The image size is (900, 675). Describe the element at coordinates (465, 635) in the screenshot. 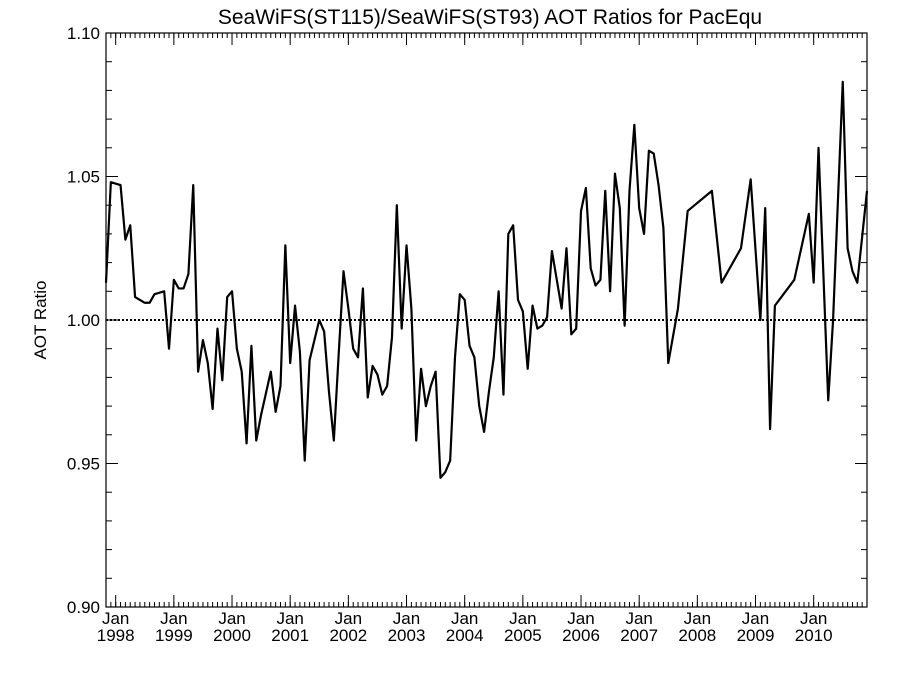

I see `x-tick-year-label: 2004` at that location.